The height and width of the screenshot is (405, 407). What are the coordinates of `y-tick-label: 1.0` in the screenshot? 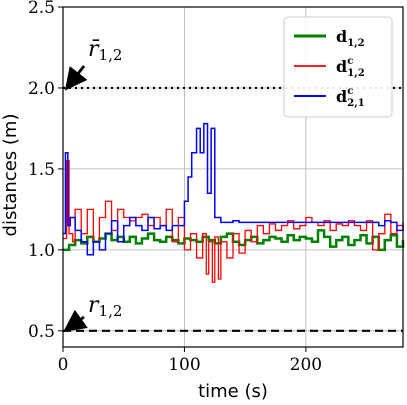 It's located at (41, 251).